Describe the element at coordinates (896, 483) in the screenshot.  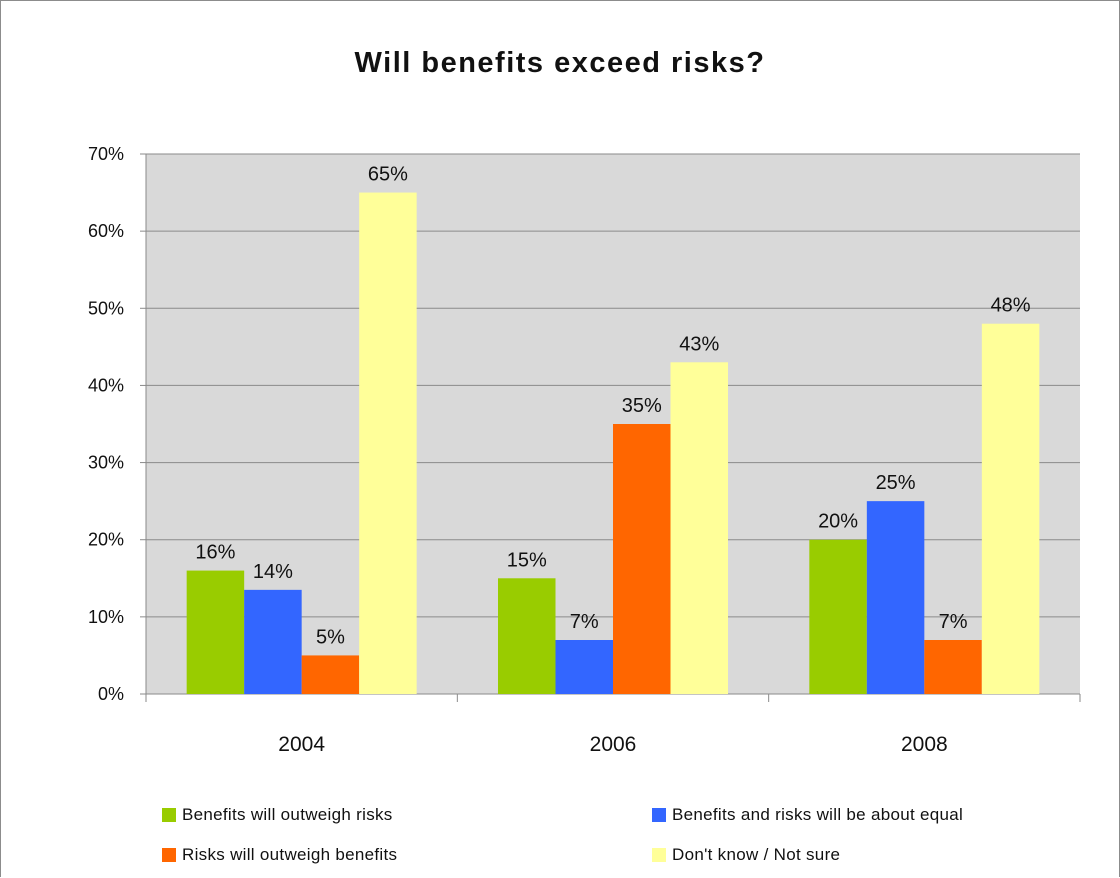
I see `data-label: 25%` at that location.